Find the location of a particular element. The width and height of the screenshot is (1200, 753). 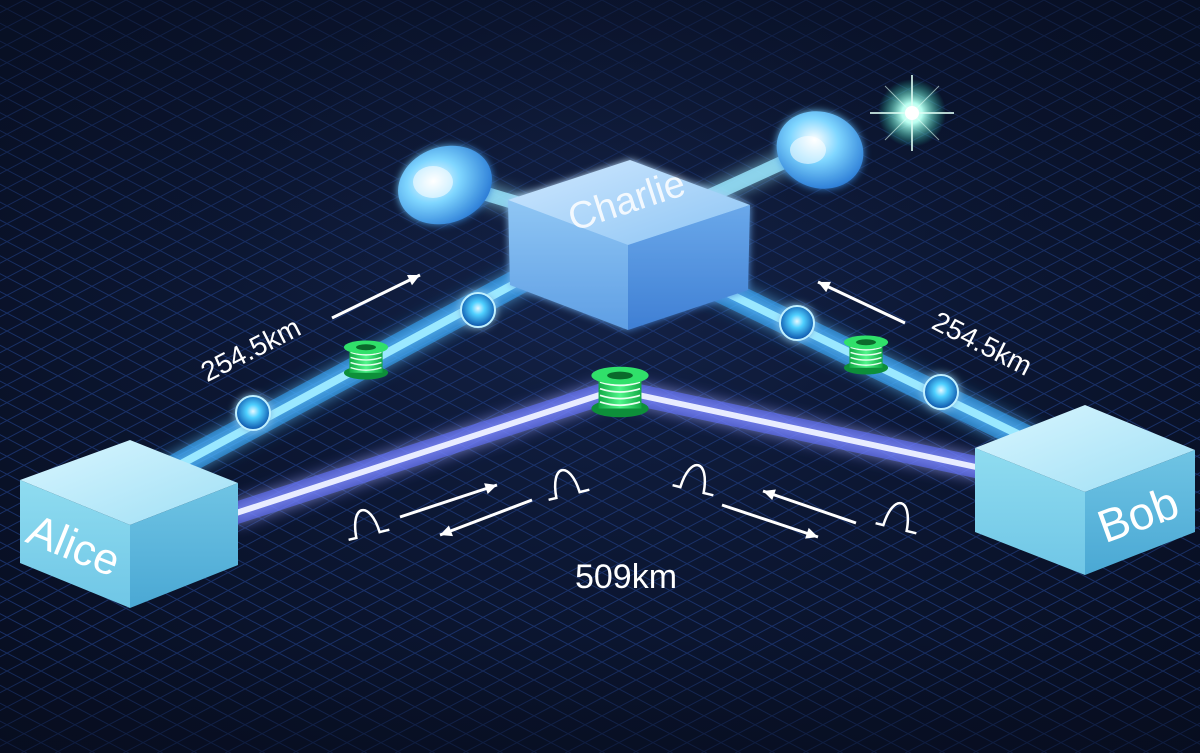

detector-left is located at coordinates (445, 185).